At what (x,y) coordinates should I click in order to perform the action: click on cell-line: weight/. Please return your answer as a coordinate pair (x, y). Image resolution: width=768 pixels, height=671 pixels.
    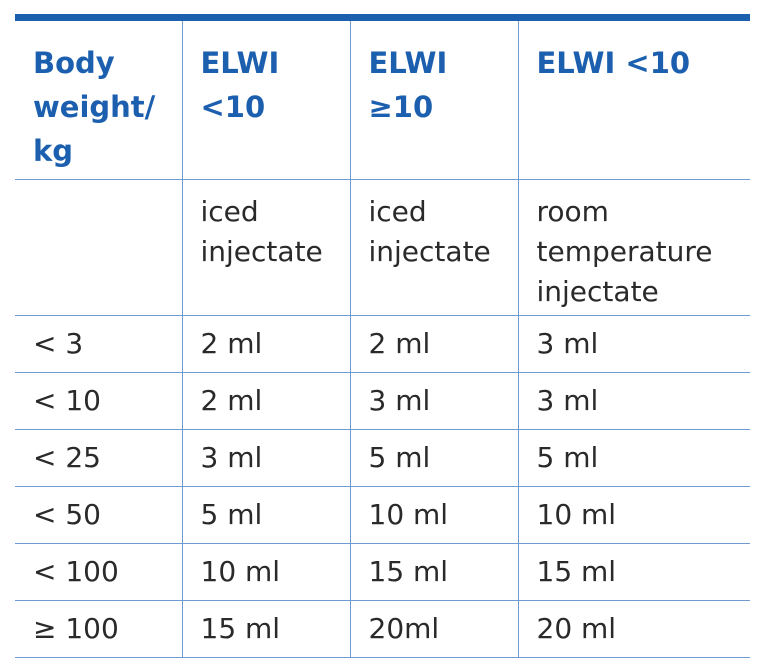
    Looking at the image, I should click on (94, 107).